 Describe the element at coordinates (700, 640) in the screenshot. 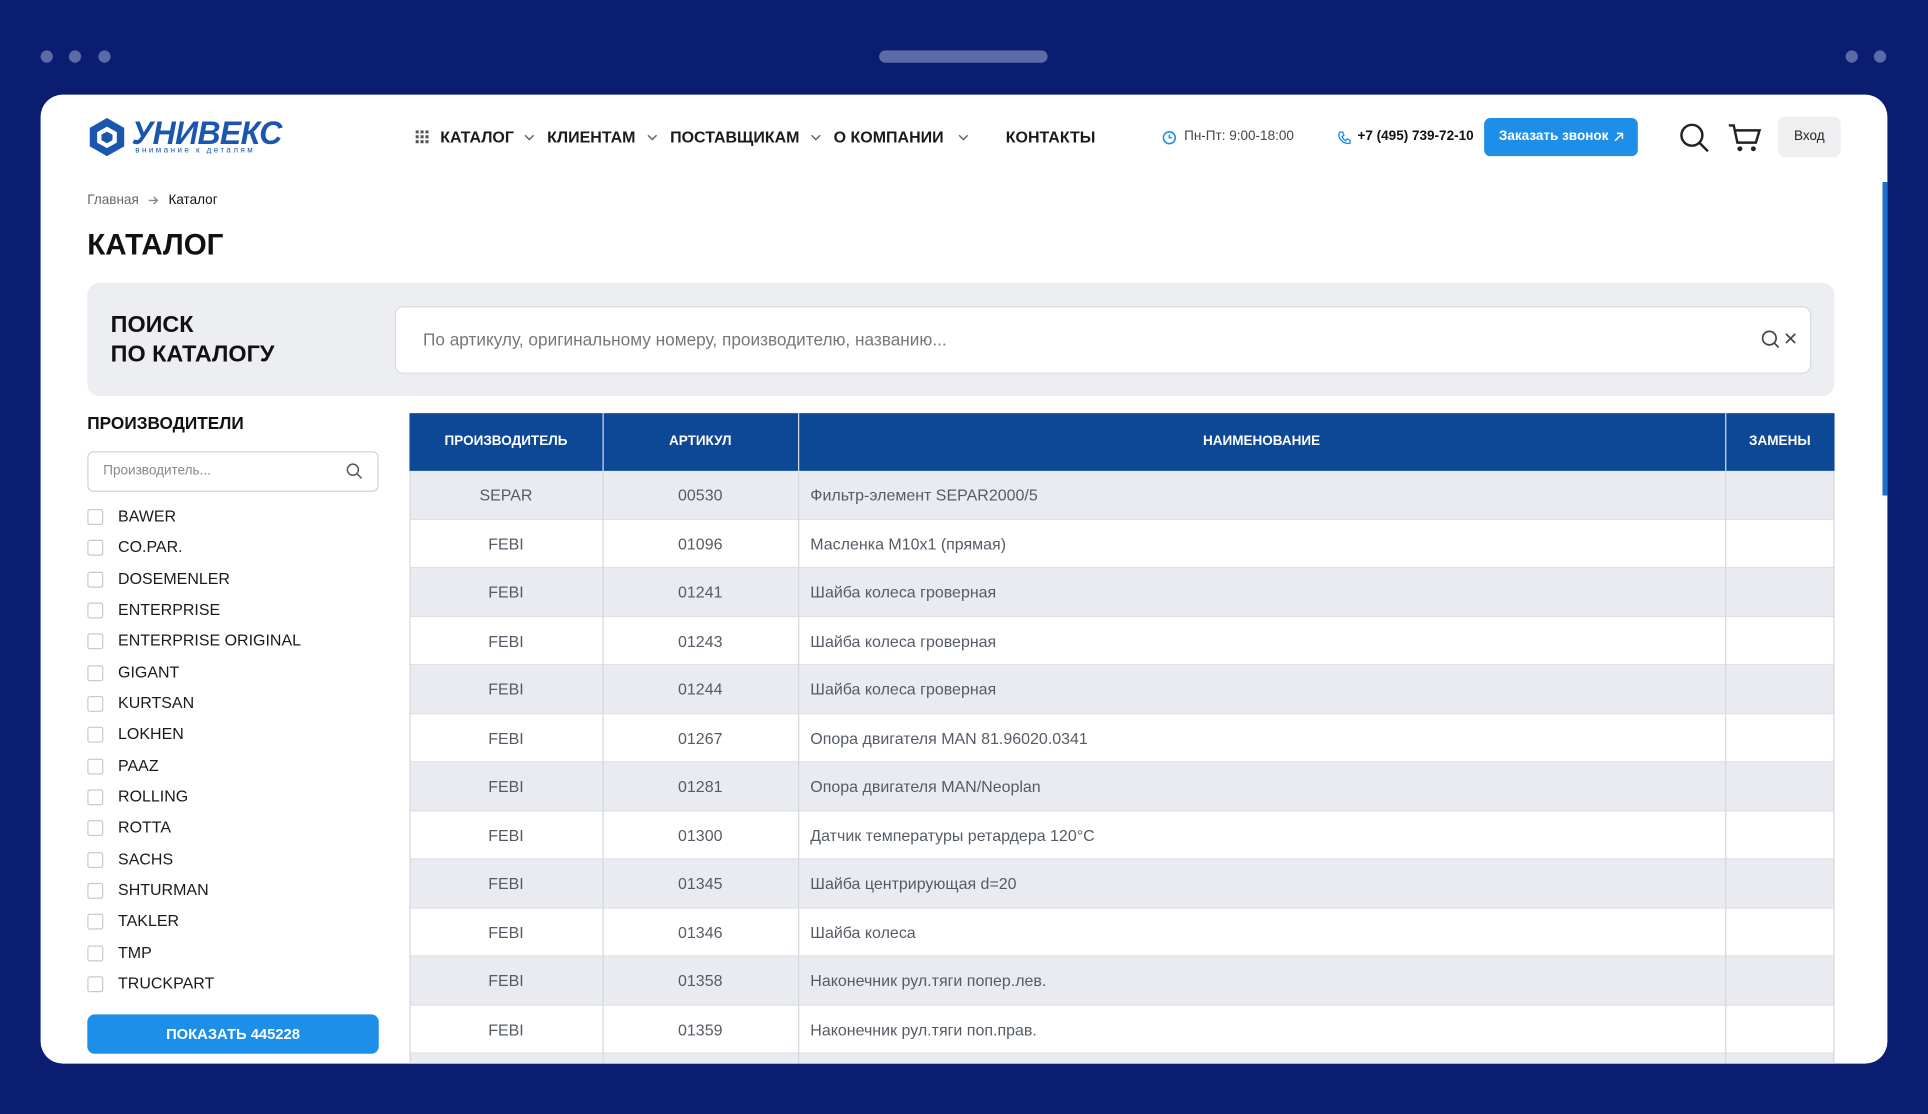

I see `table-cell: 01243` at that location.